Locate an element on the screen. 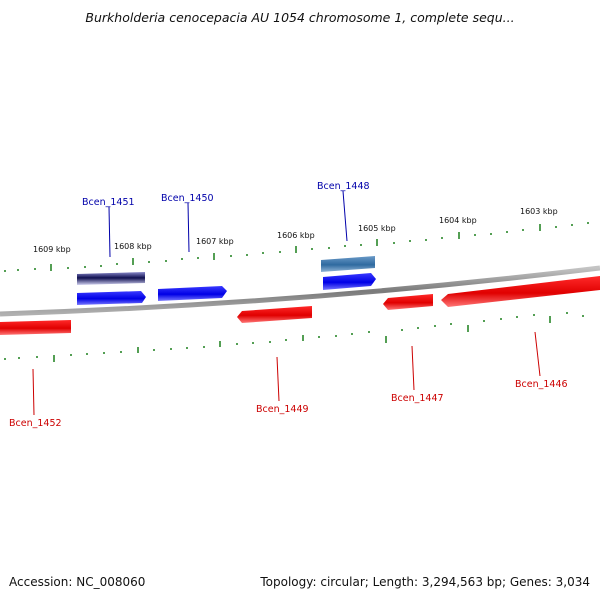 This screenshot has height=600, width=600. chromosome-backbone is located at coordinates (300, 291).